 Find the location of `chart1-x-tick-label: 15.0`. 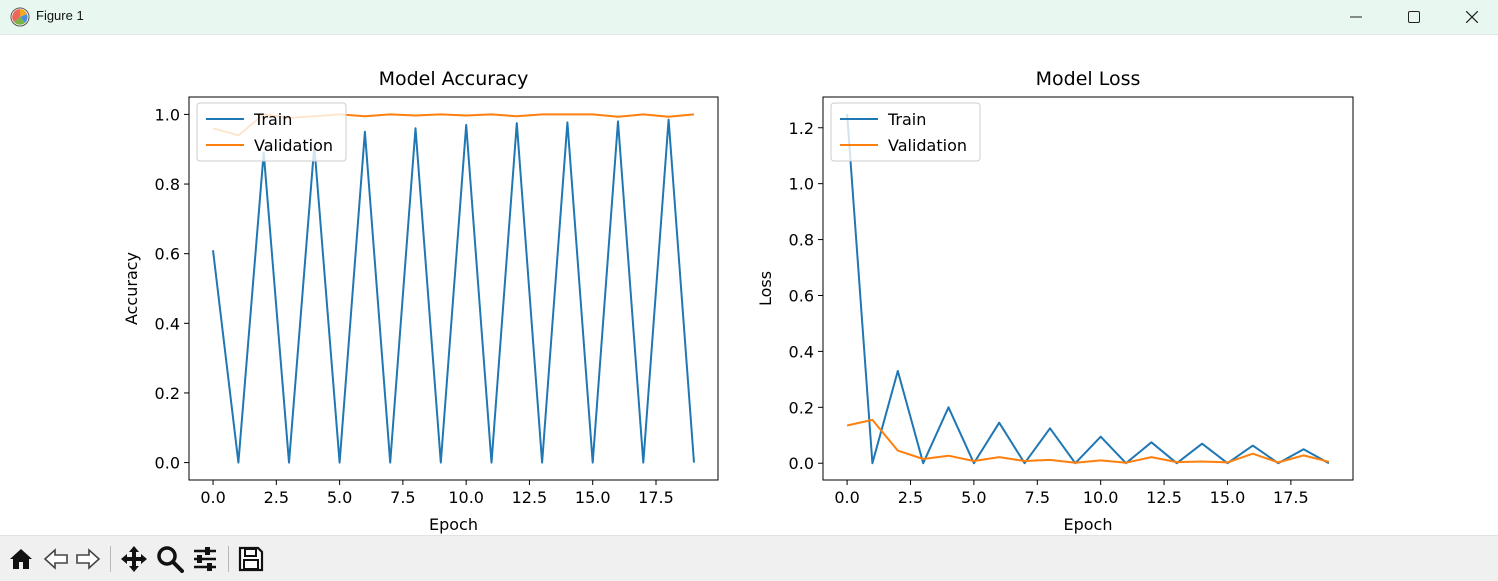

chart1-x-tick-label: 15.0 is located at coordinates (1228, 497).